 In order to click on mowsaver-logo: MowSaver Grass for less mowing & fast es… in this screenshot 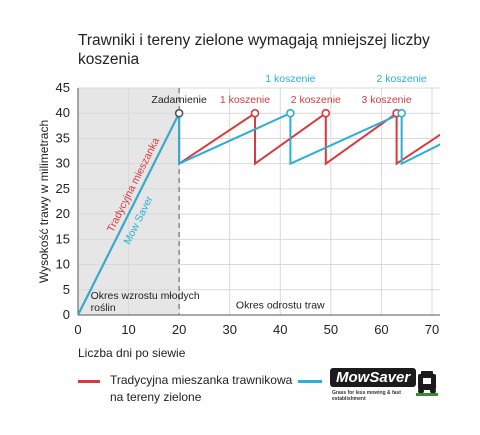, I will do `click(386, 388)`.